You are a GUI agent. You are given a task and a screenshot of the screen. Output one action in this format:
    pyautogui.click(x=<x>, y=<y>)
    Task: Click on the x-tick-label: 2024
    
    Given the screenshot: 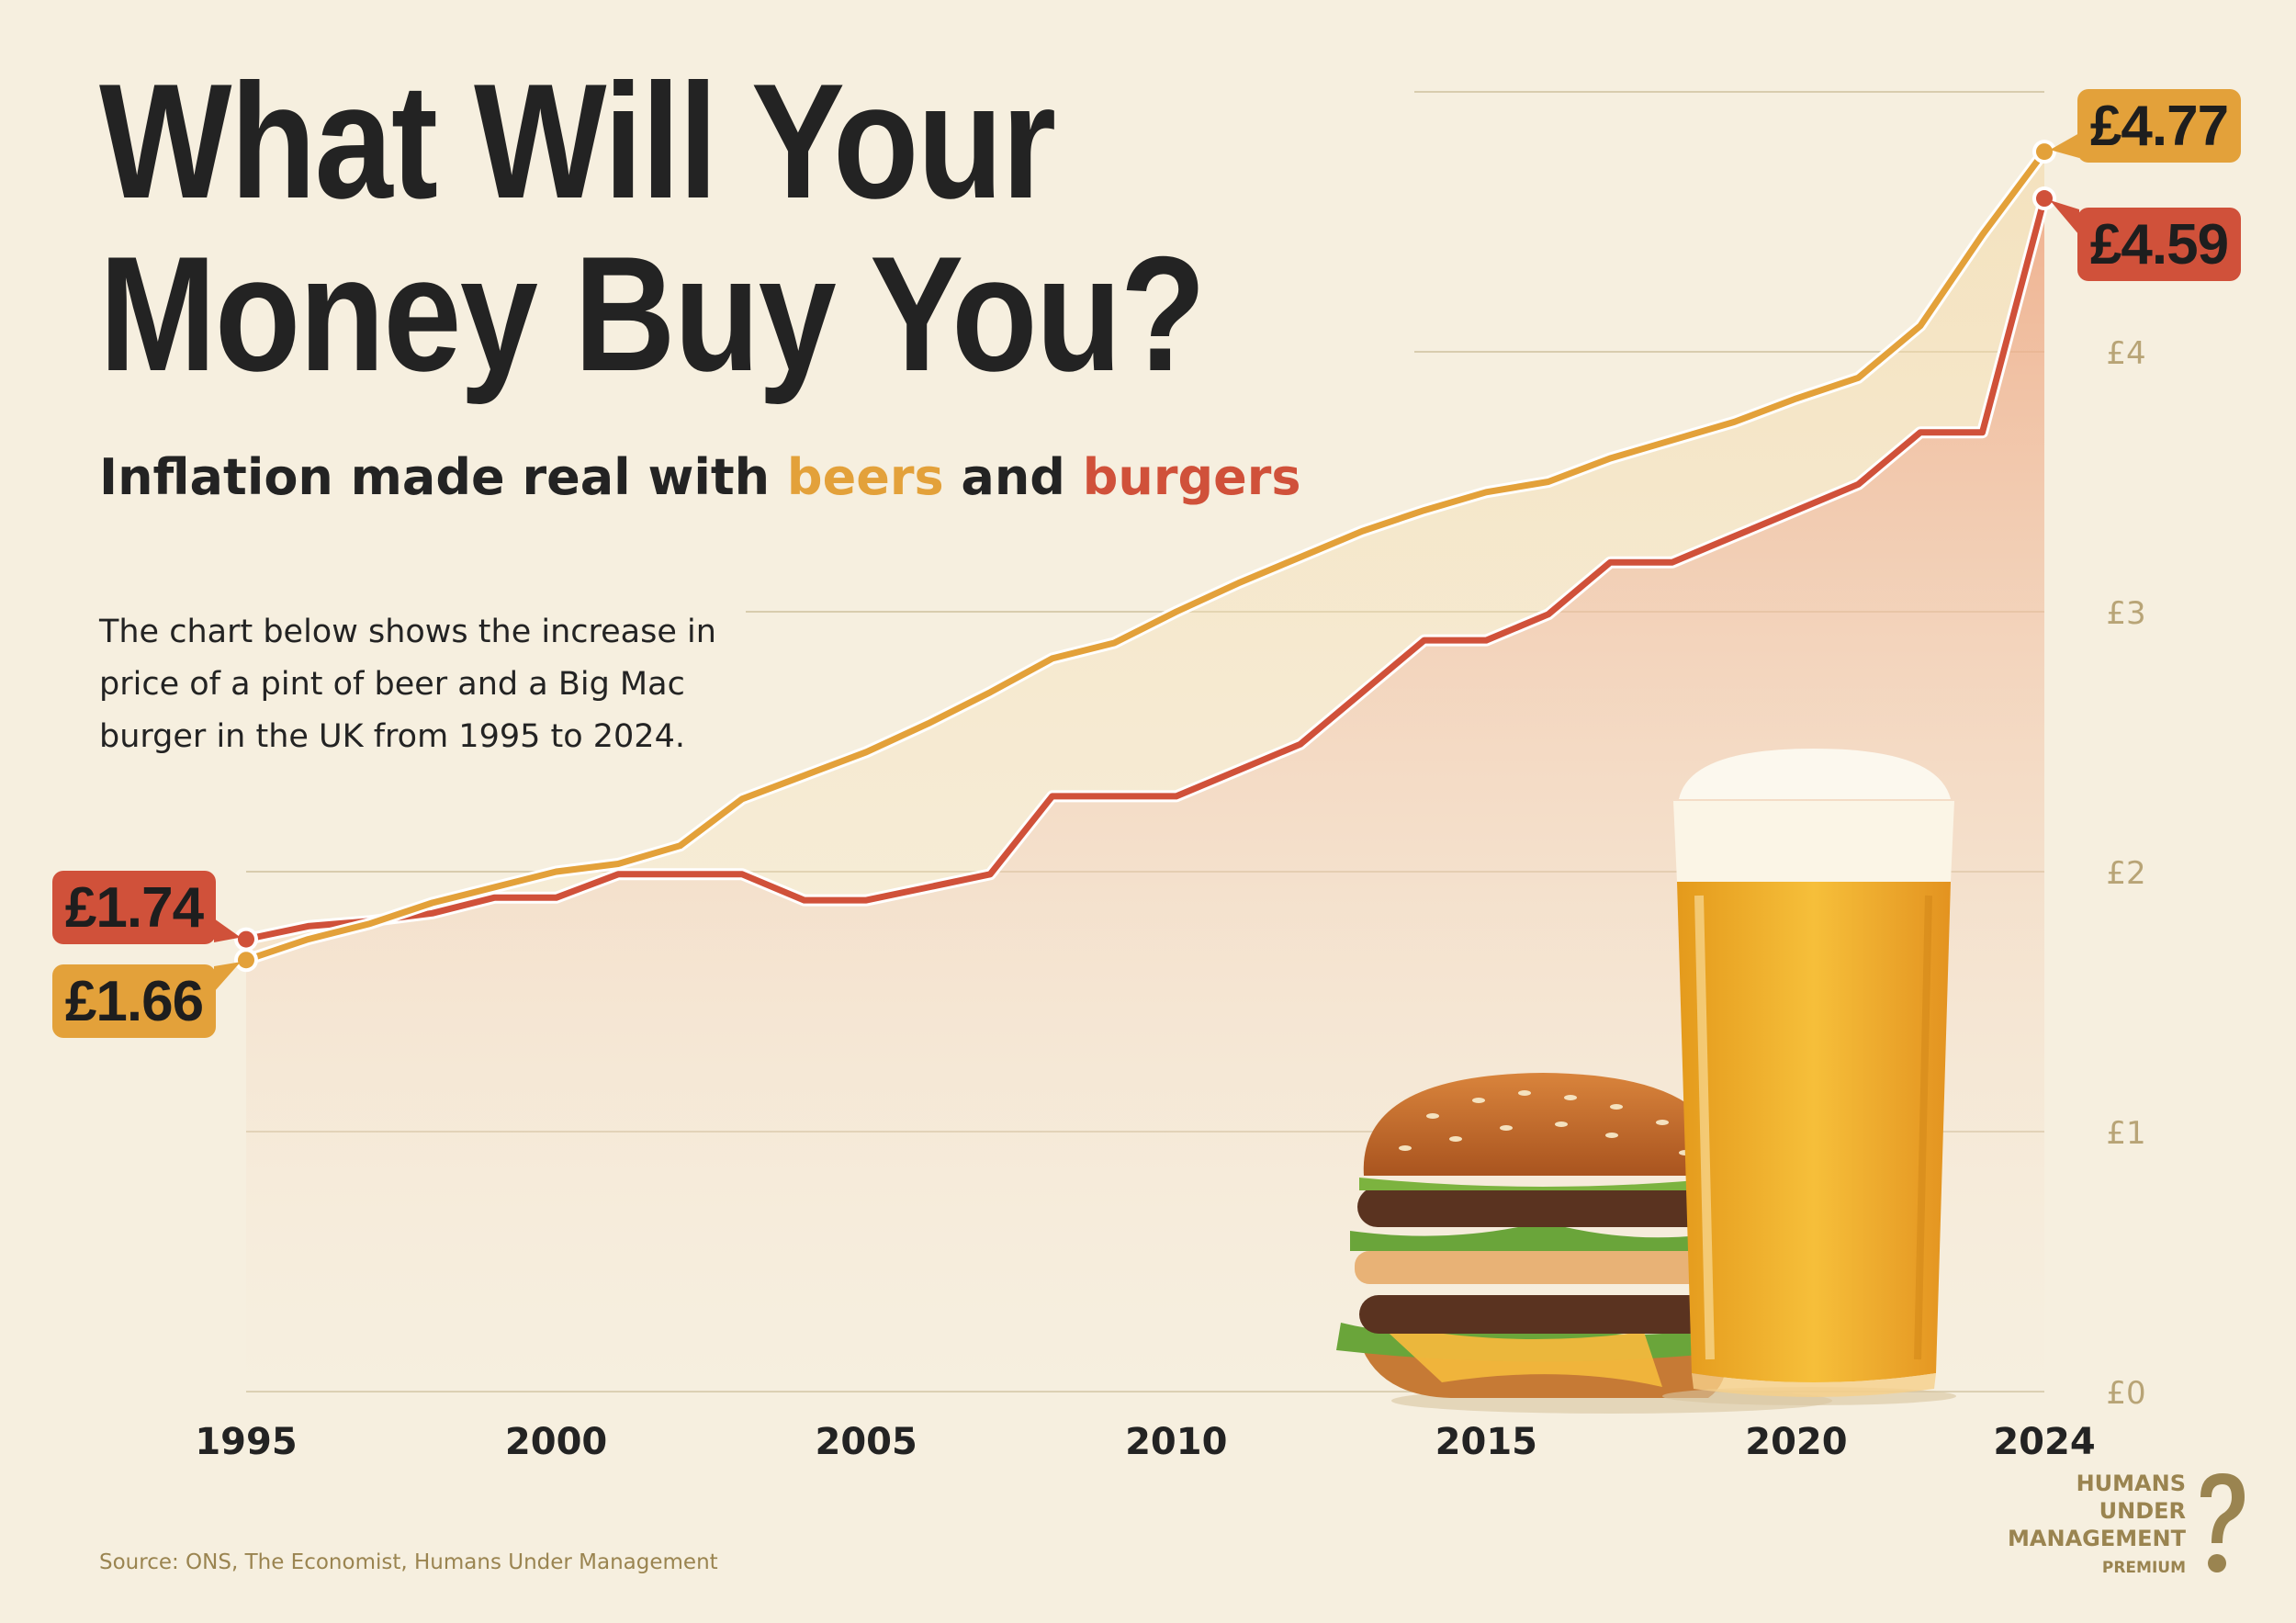 What is the action you would take?
    pyautogui.click(x=2044, y=1442)
    